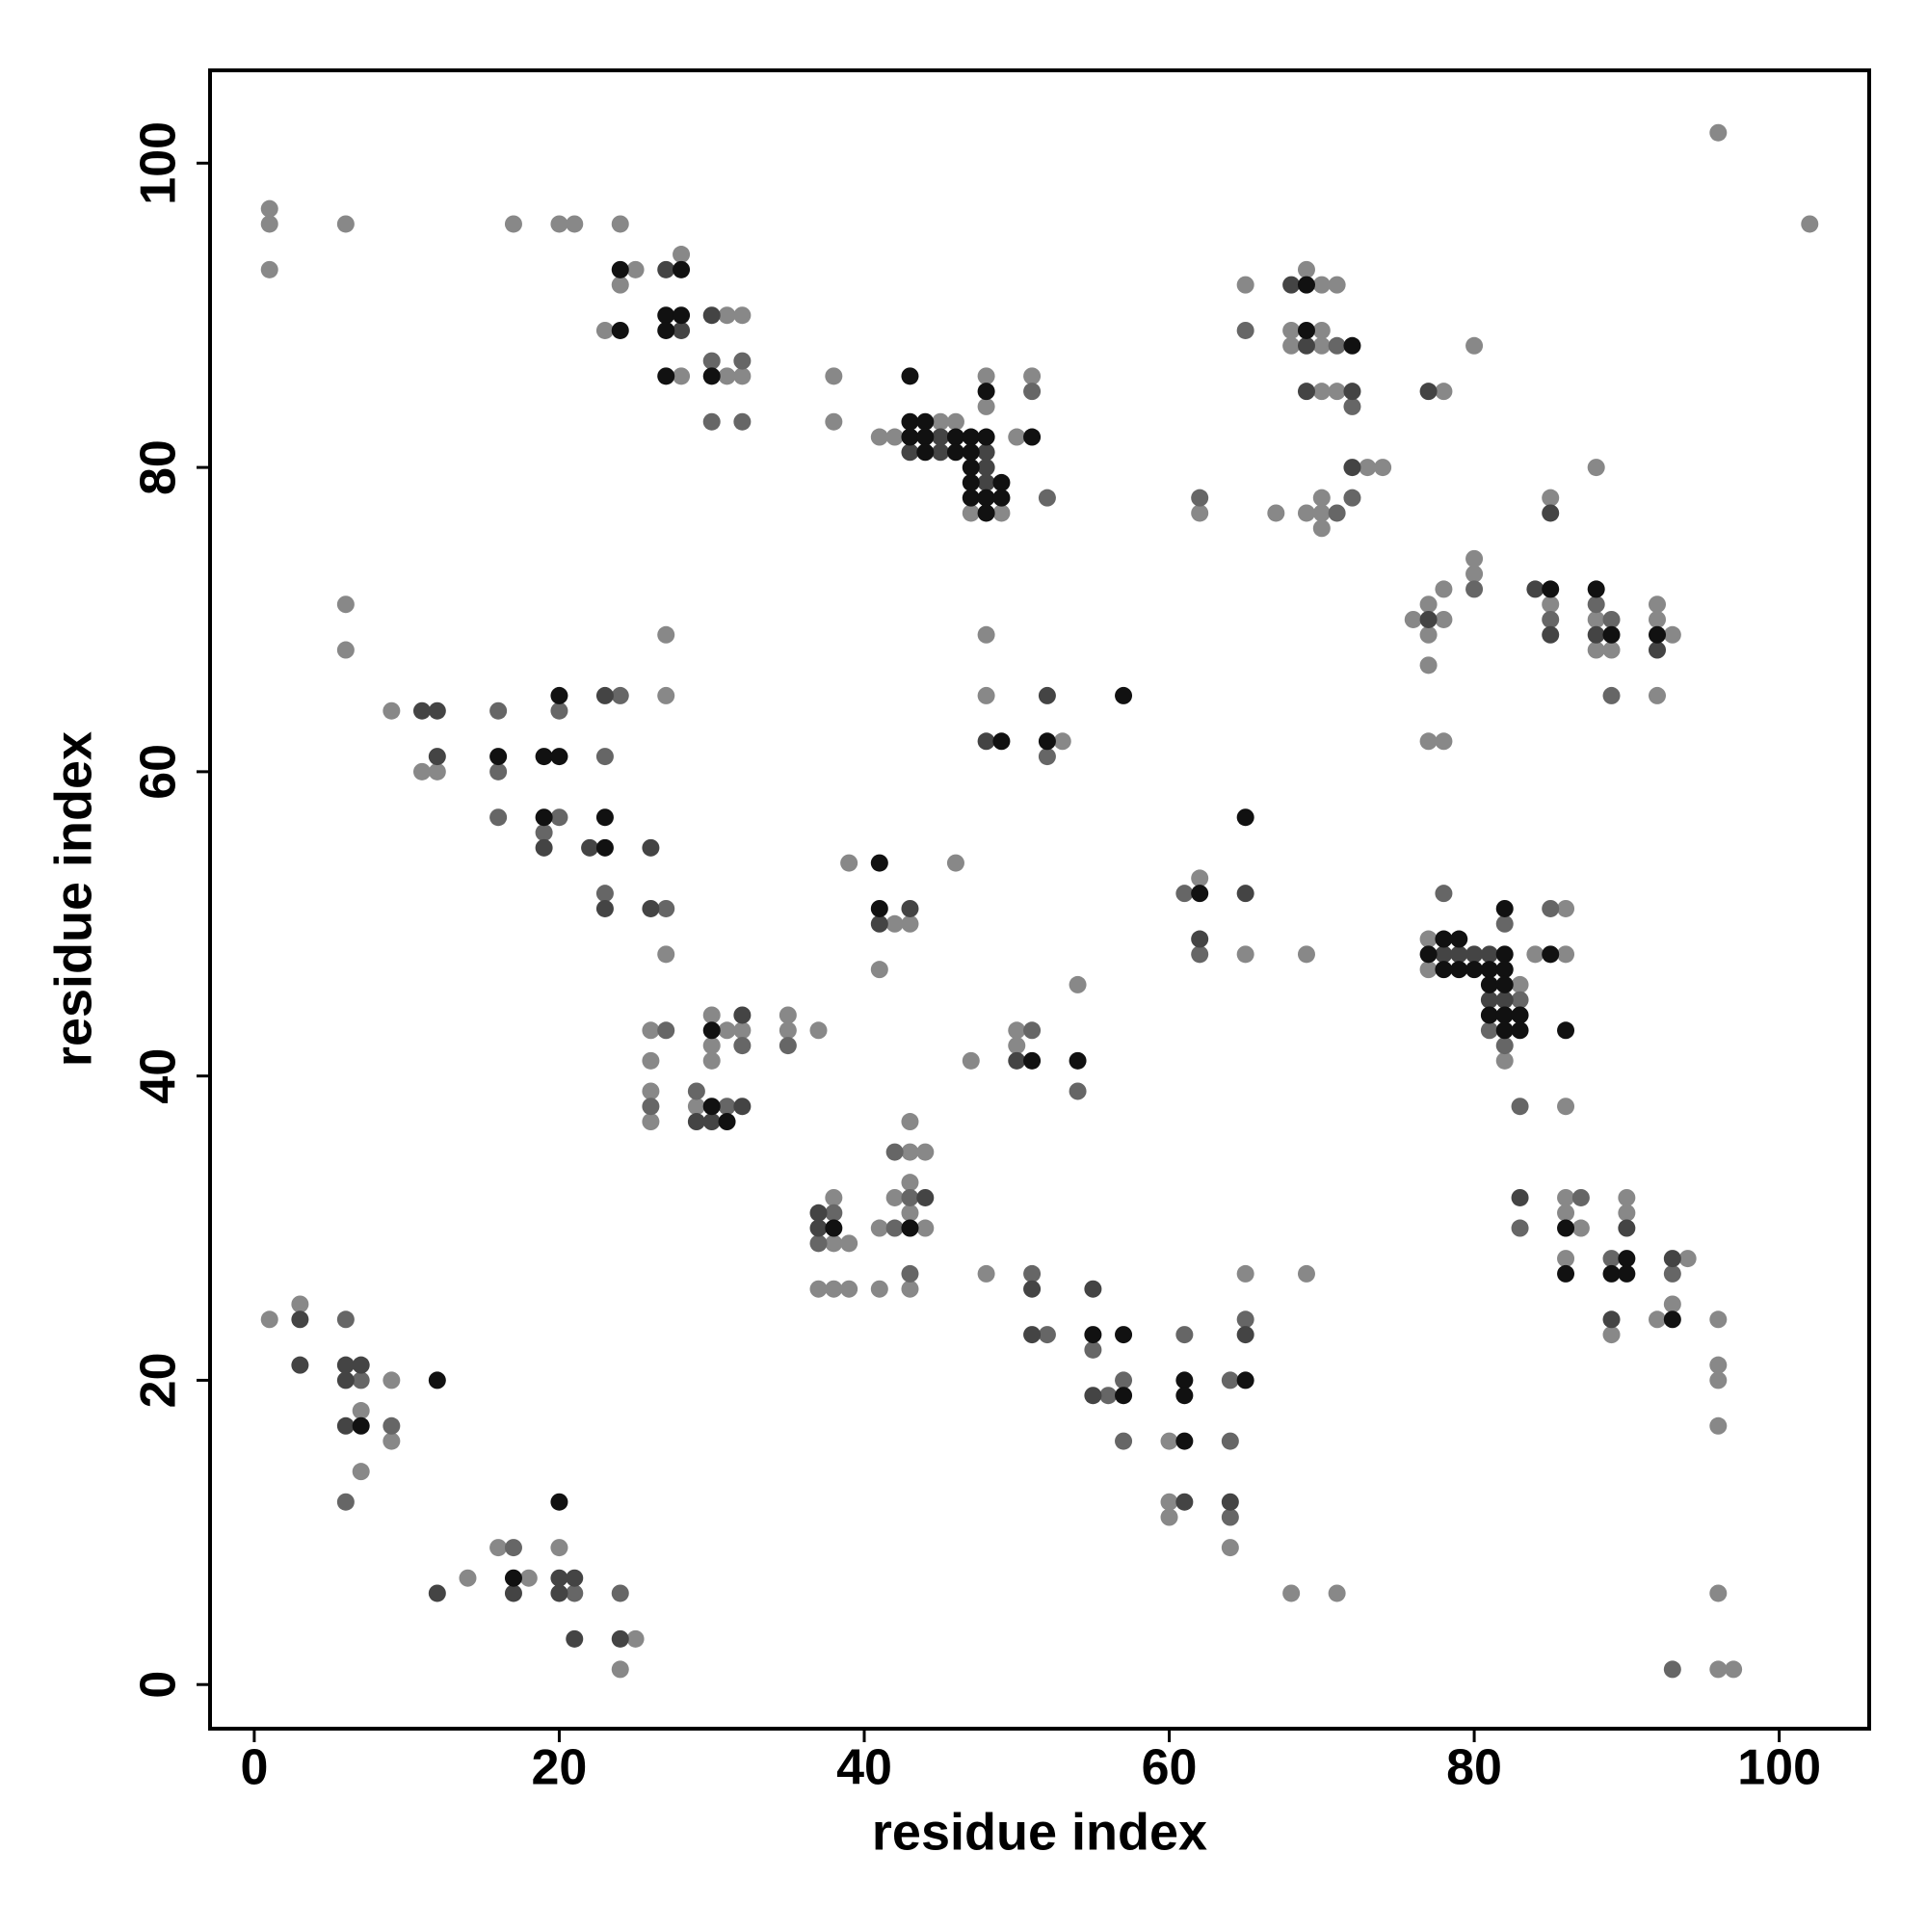  I want to click on y-tick-label: 80, so click(159, 467).